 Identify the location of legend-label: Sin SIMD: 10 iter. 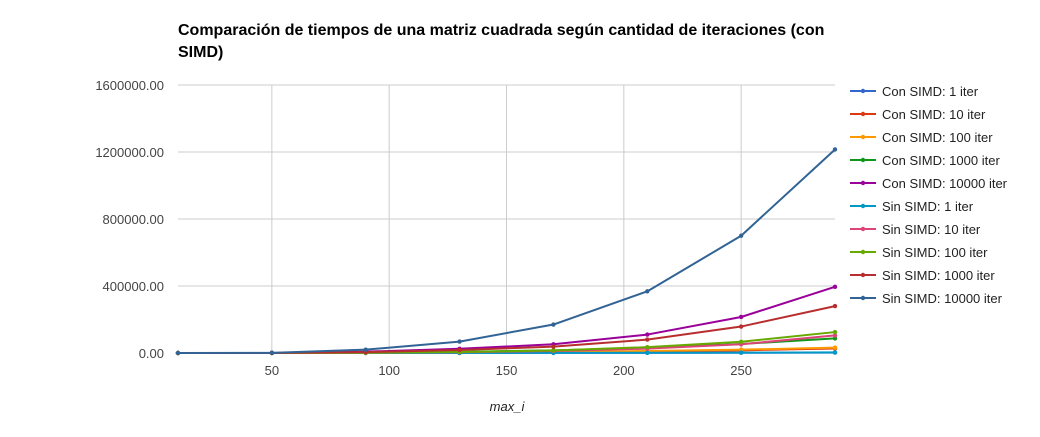
(931, 229).